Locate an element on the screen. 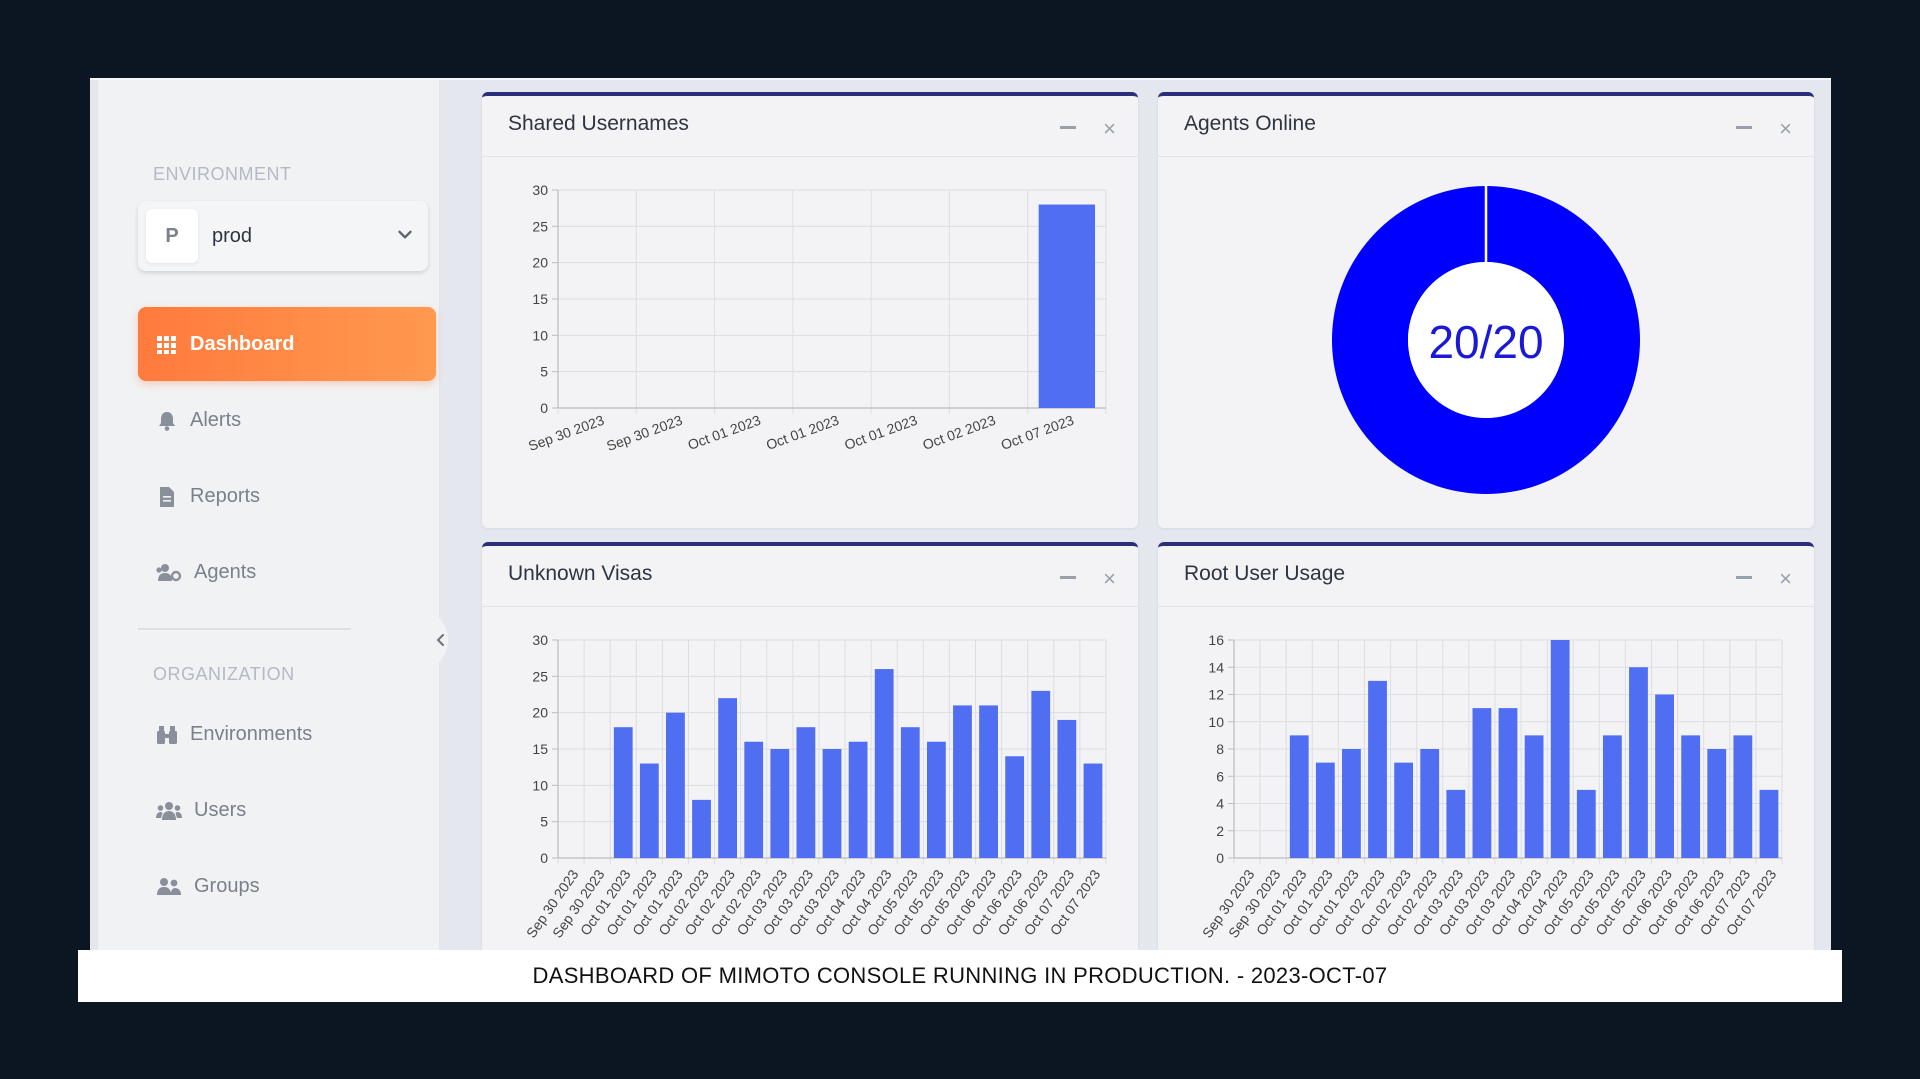 The image size is (1920, 1079). sidebar-item-agents: Agents is located at coordinates (287, 572).